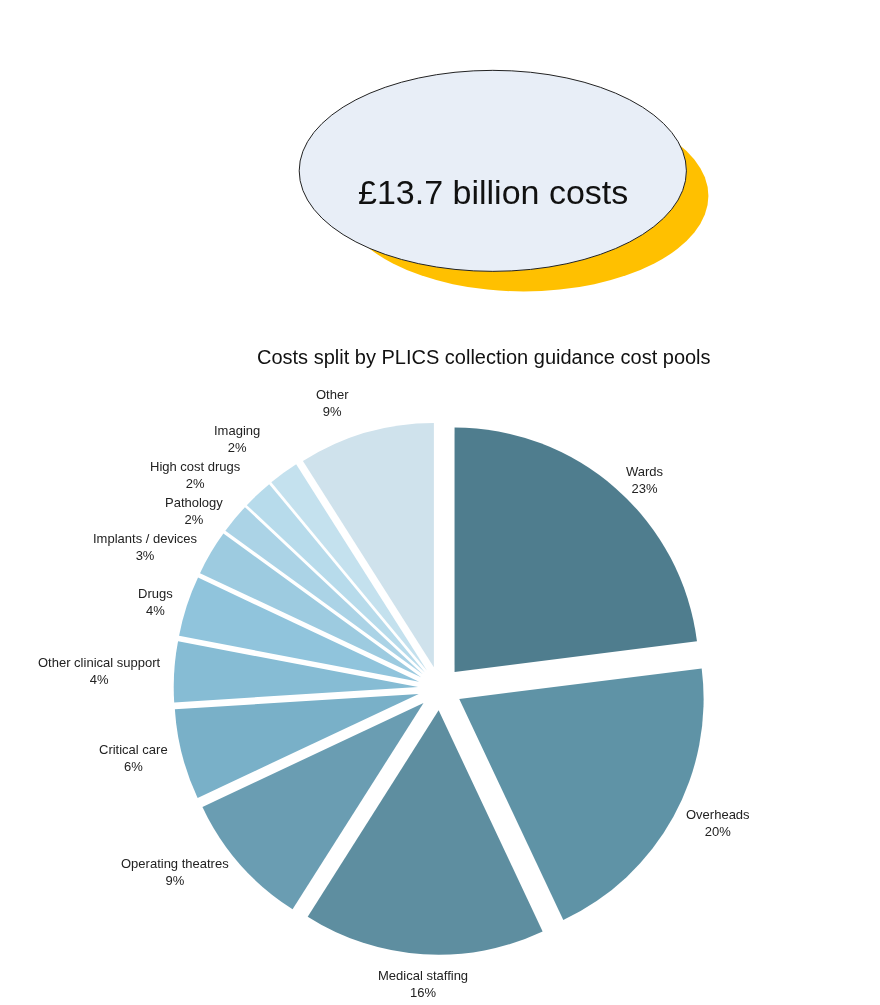  What do you see at coordinates (423, 992) in the screenshot?
I see `data-label: 16%` at bounding box center [423, 992].